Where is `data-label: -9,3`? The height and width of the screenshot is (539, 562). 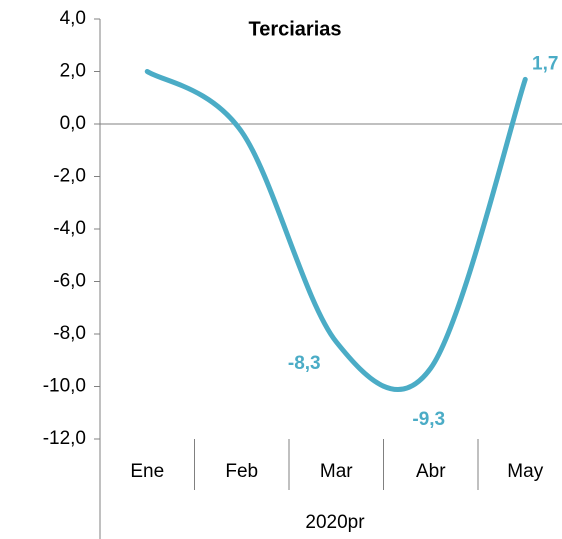 data-label: -9,3 is located at coordinates (428, 419).